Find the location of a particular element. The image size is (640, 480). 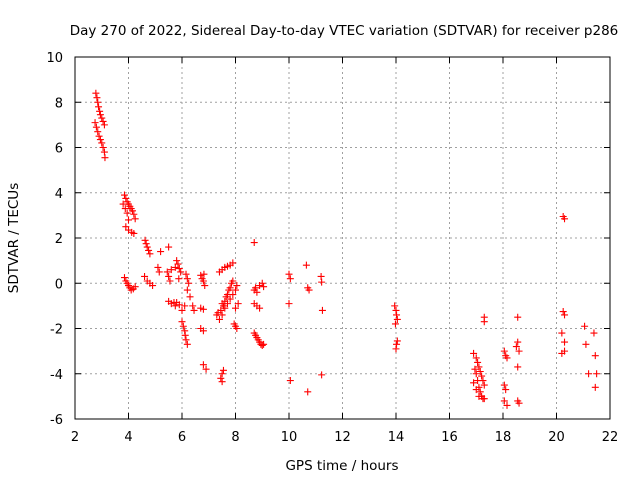

x-tick-label: 8 is located at coordinates (235, 437).